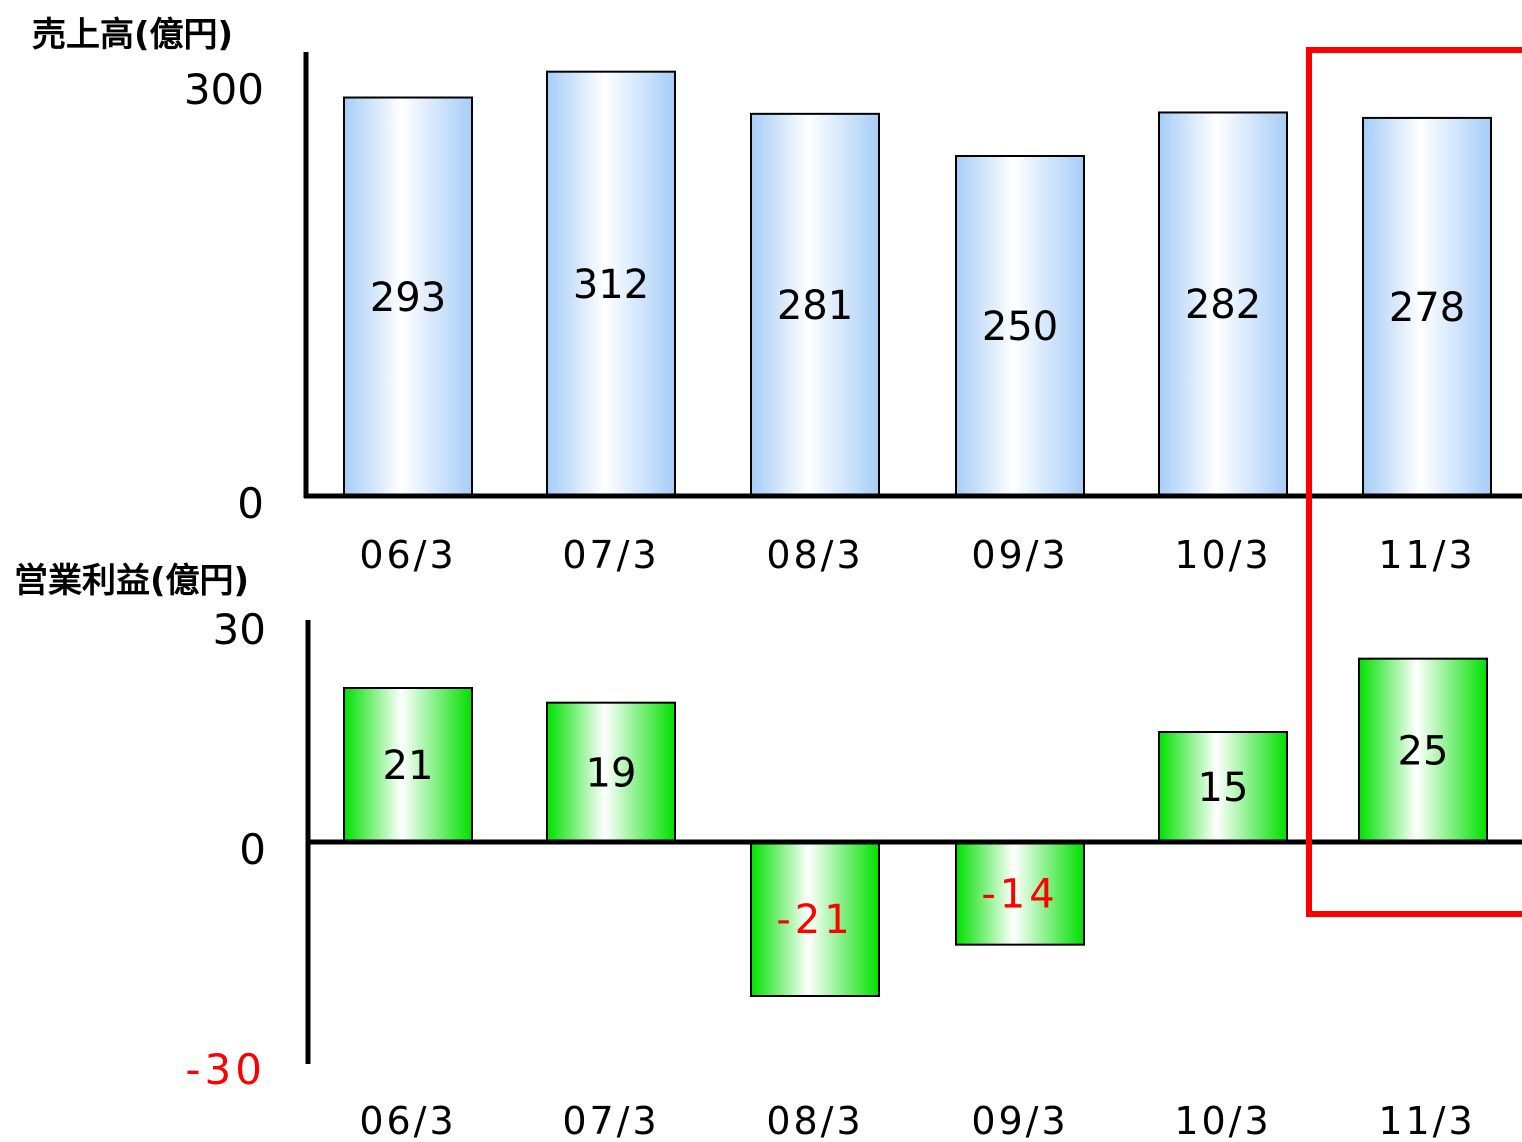  What do you see at coordinates (407, 1118) in the screenshot?
I see `profit-x-tick-label: 06/3` at bounding box center [407, 1118].